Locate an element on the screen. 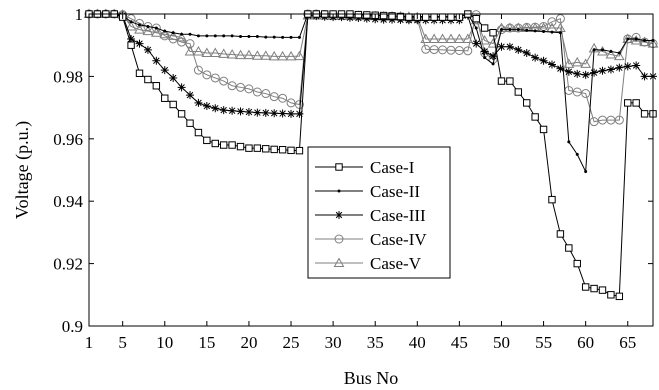 This screenshot has height=390, width=659. x-tick-label: 55 is located at coordinates (543, 342).